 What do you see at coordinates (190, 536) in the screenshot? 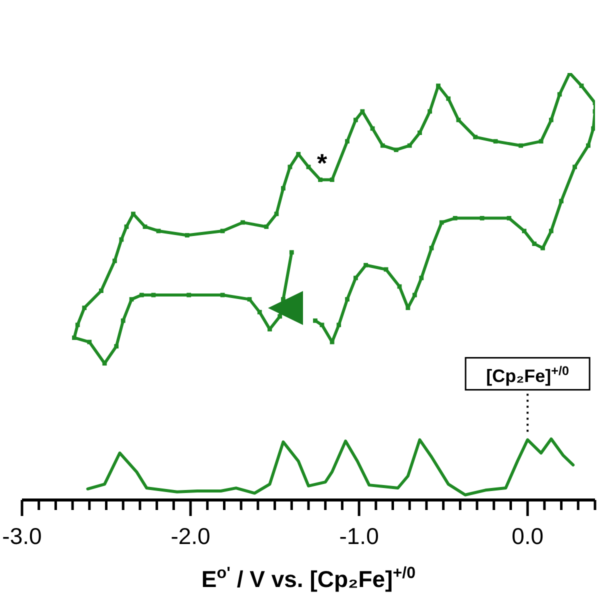
I see `x-tick-label: -2.0` at bounding box center [190, 536].